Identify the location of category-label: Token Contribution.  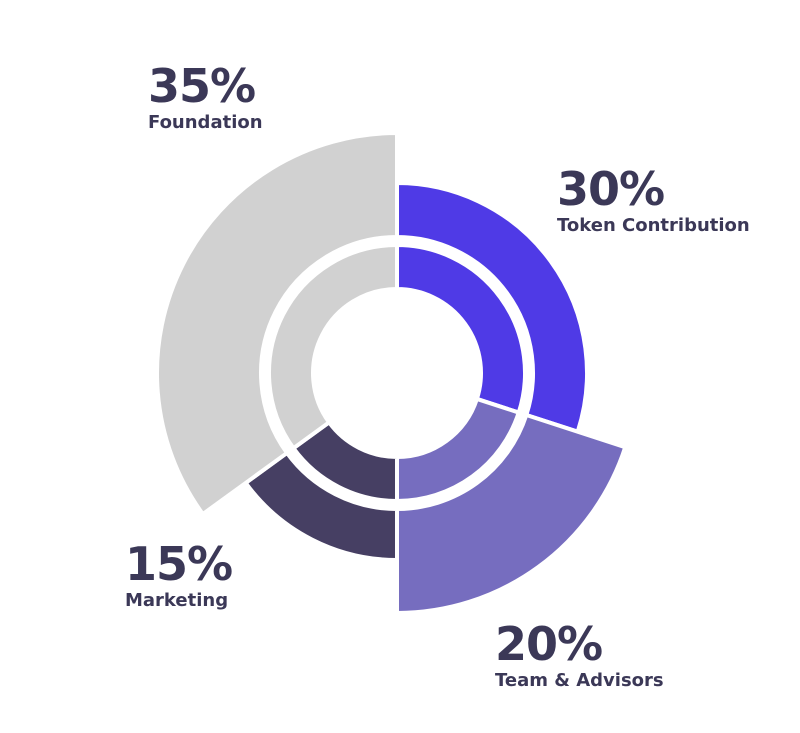
(653, 225).